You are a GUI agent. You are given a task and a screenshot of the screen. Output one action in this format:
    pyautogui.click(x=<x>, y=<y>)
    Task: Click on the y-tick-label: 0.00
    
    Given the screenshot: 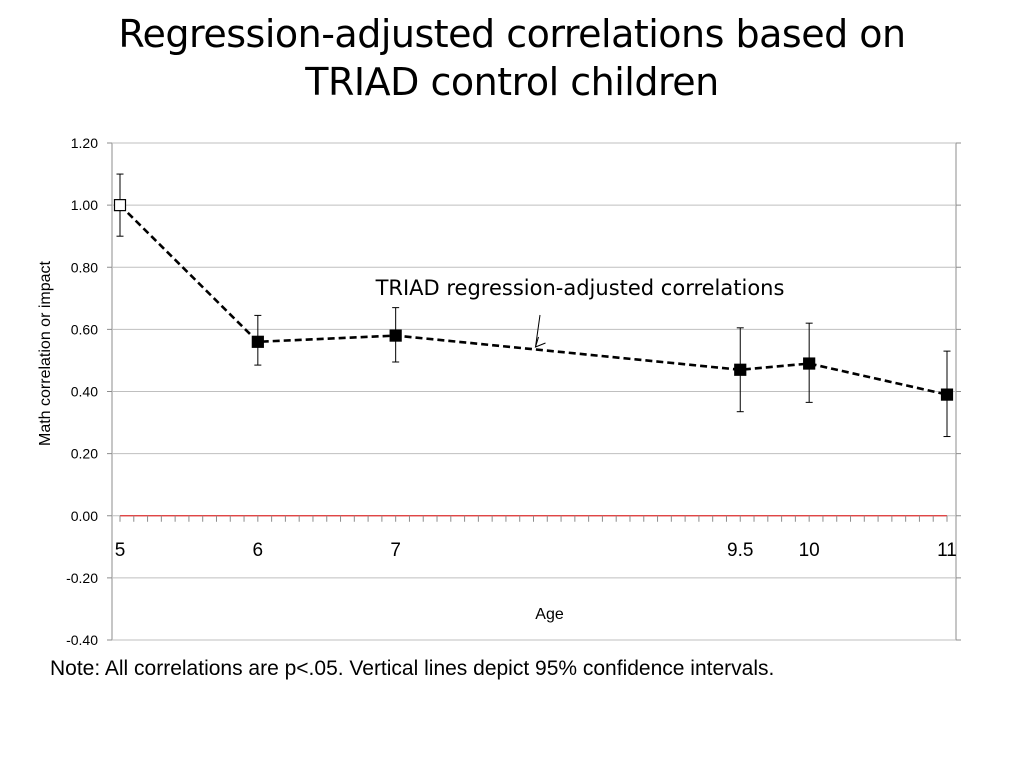 What is the action you would take?
    pyautogui.click(x=84, y=516)
    